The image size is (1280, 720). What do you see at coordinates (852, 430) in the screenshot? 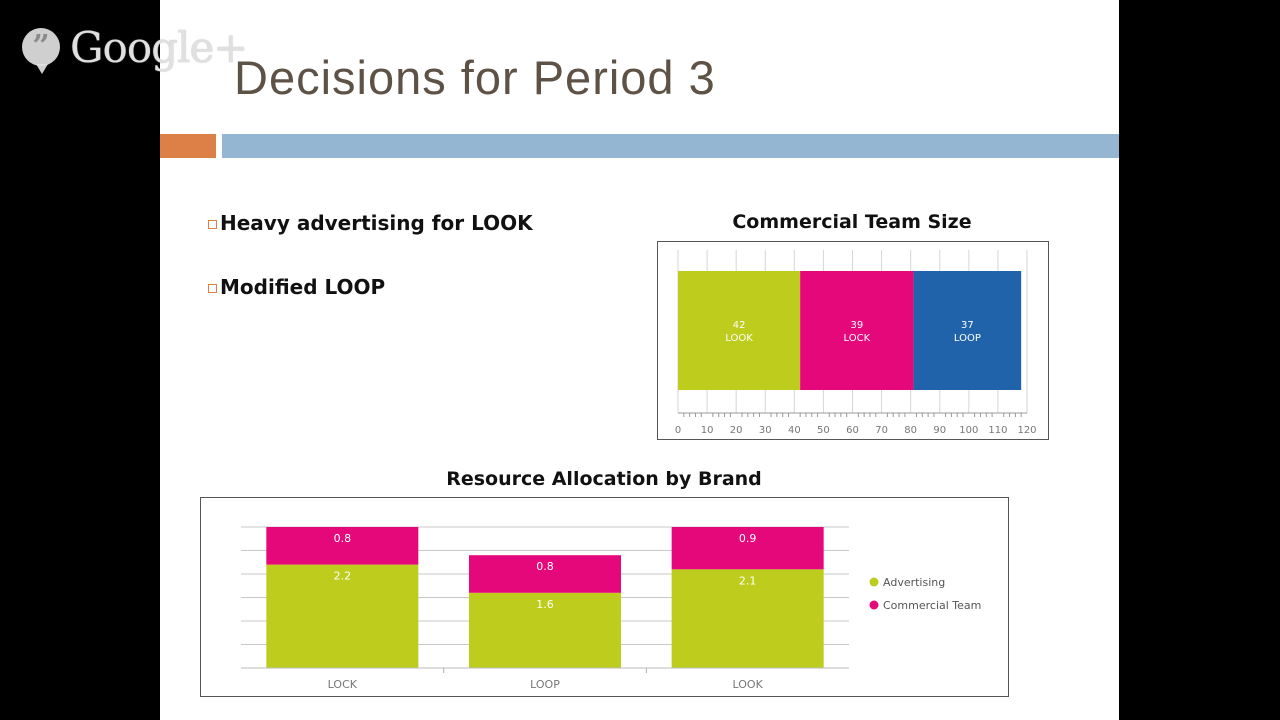
I see `x-tick-label: 60` at bounding box center [852, 430].